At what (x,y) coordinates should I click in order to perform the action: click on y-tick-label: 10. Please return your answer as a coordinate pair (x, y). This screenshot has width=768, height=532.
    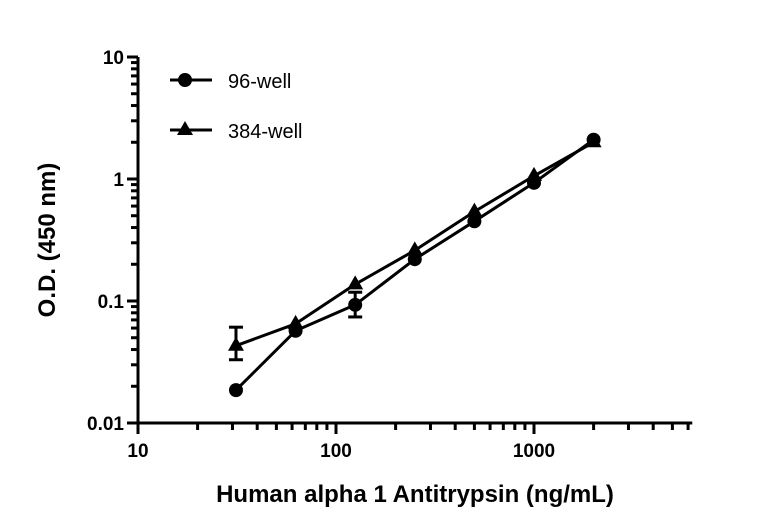
    Looking at the image, I should click on (113, 58).